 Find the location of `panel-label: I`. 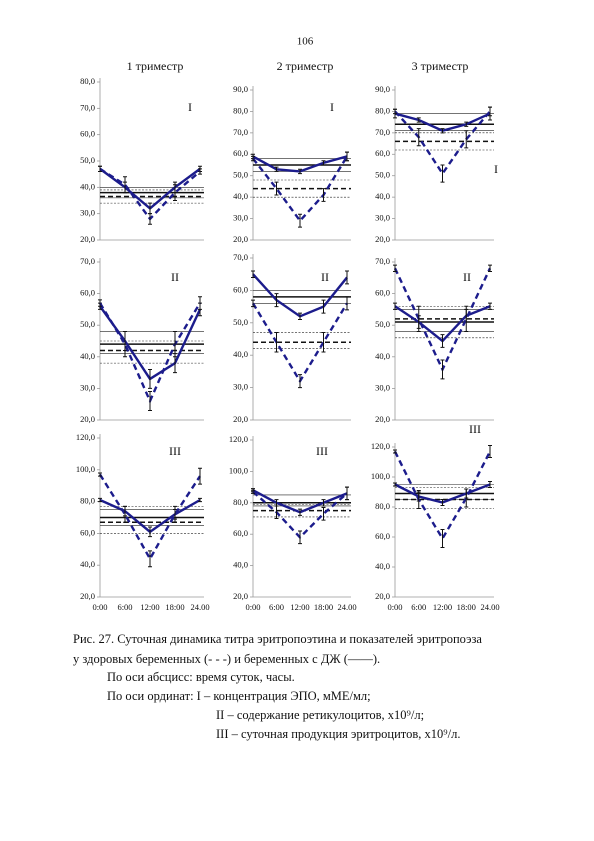

panel-label: I is located at coordinates (332, 107).